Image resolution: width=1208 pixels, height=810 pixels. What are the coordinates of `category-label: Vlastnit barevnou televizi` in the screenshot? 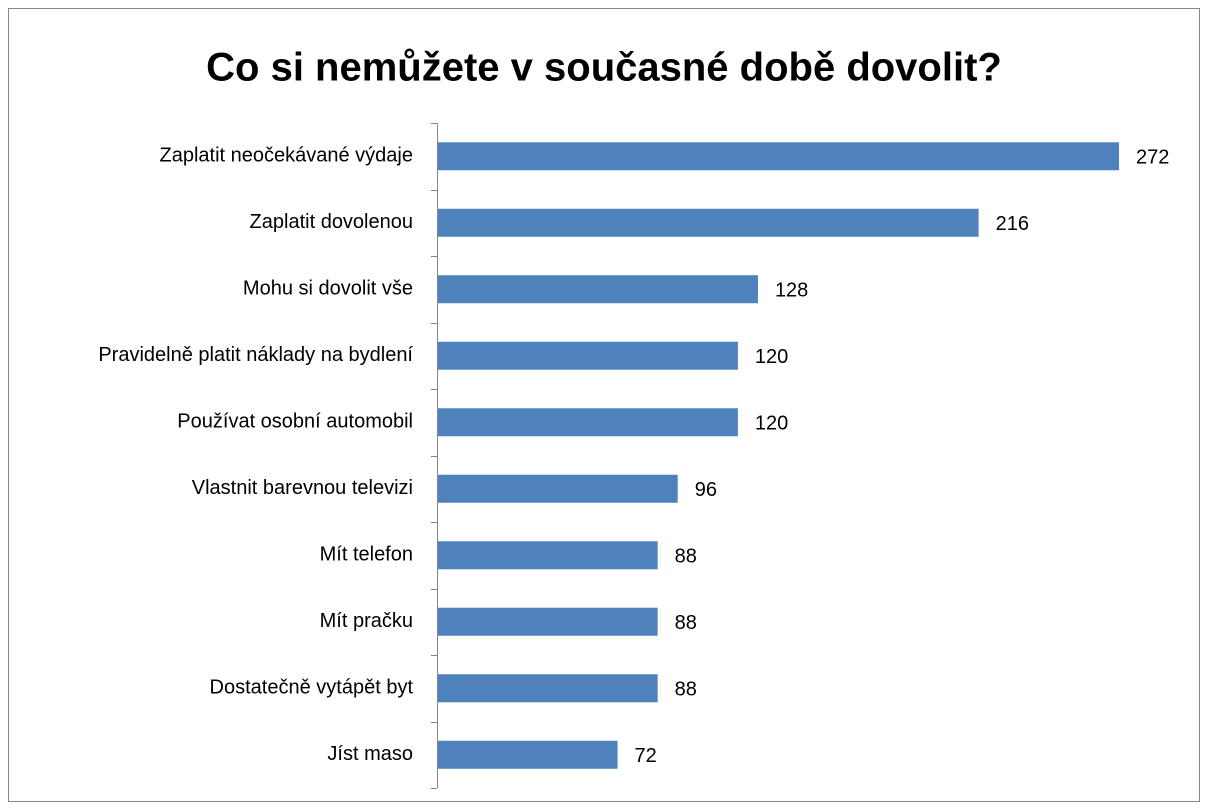 It's located at (302, 488).